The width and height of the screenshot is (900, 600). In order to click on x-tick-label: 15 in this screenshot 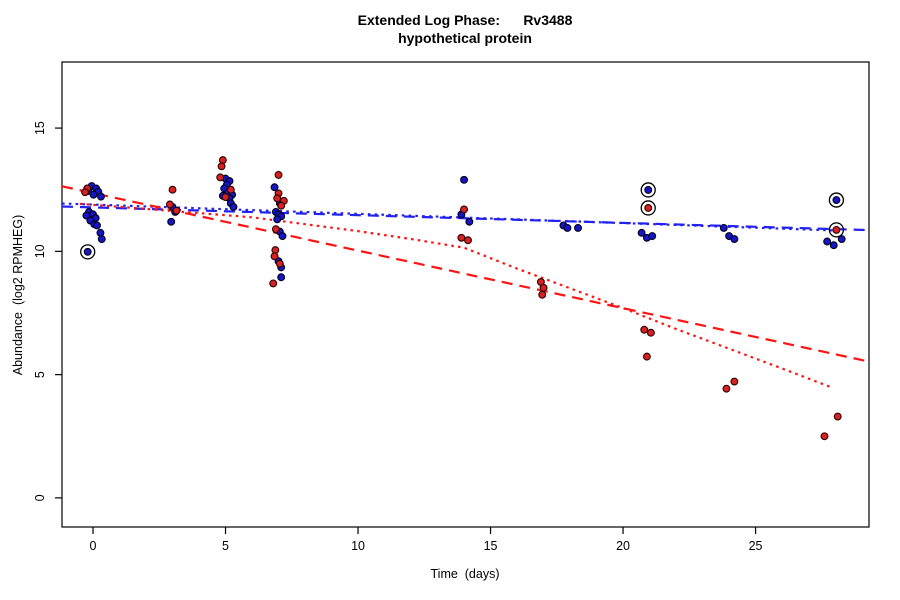, I will do `click(491, 546)`.